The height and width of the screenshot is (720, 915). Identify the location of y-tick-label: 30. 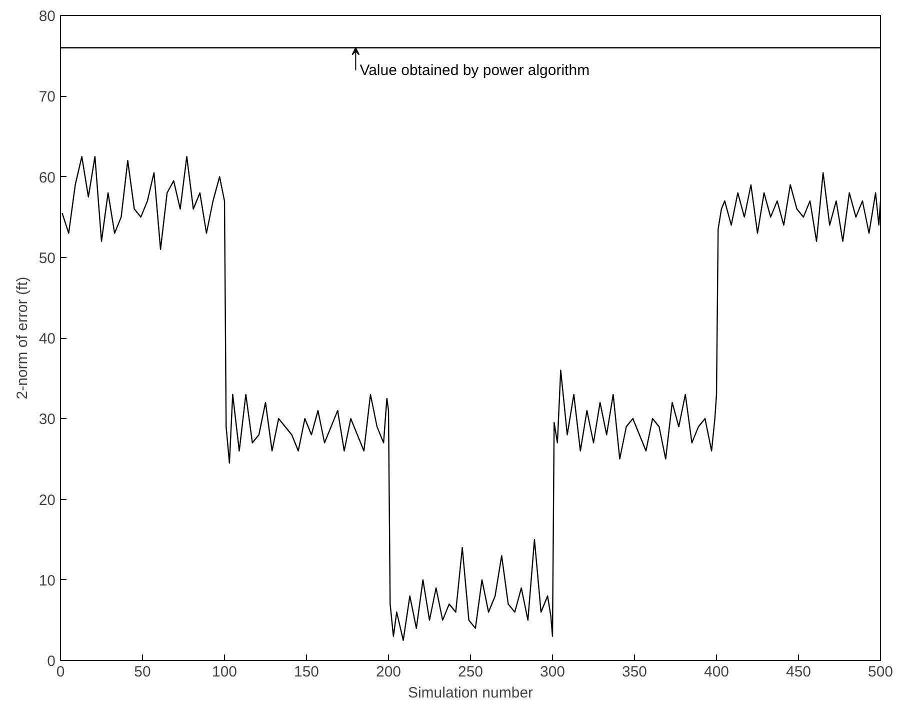
(47, 419).